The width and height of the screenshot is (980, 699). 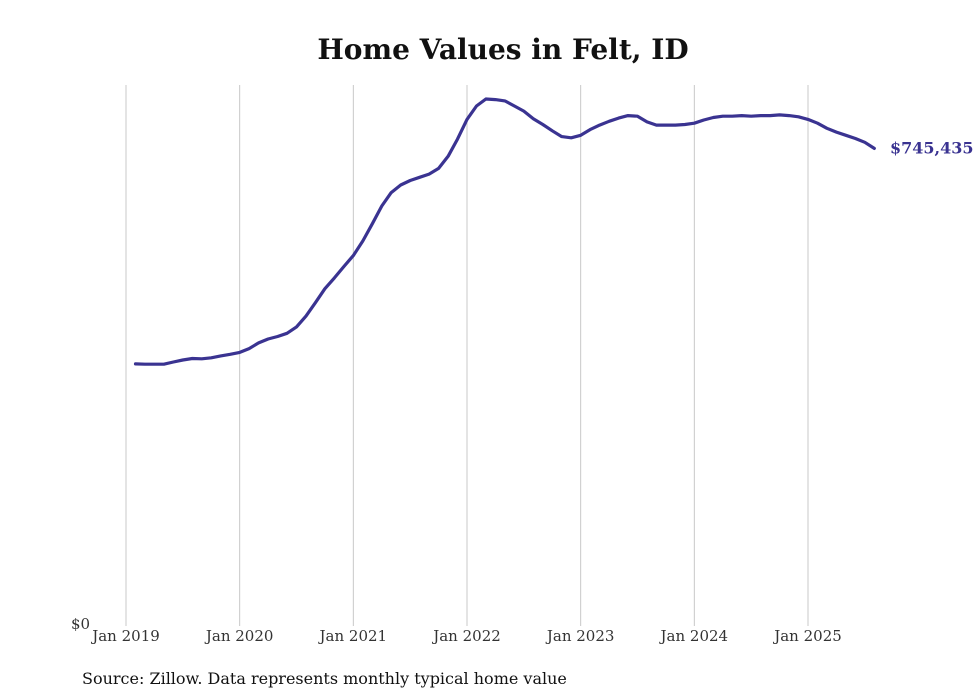 I want to click on y-axis-zero-label: $0, so click(x=80, y=624).